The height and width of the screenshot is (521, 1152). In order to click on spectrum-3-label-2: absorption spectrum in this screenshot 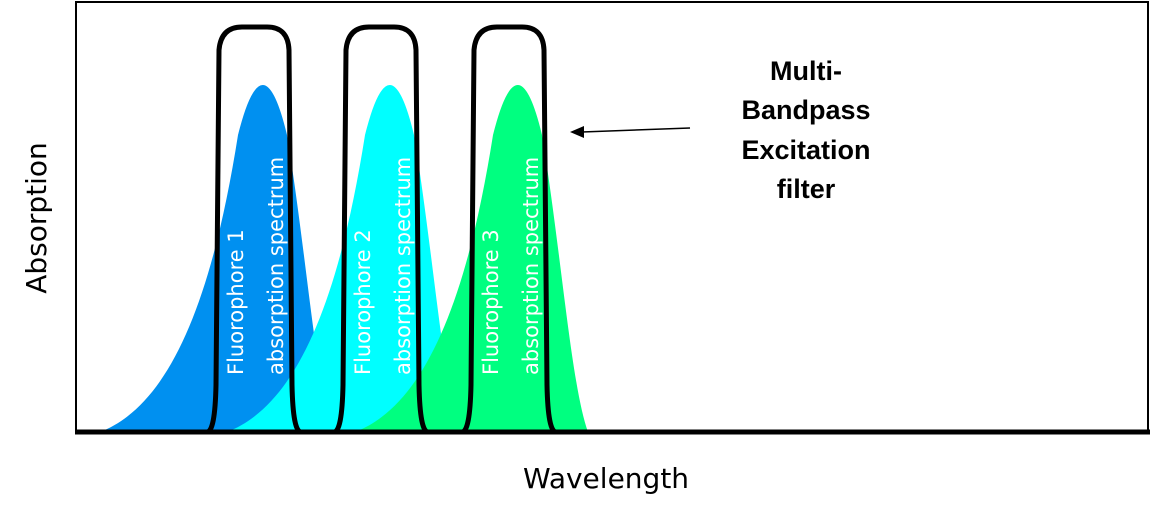, I will do `click(531, 266)`.